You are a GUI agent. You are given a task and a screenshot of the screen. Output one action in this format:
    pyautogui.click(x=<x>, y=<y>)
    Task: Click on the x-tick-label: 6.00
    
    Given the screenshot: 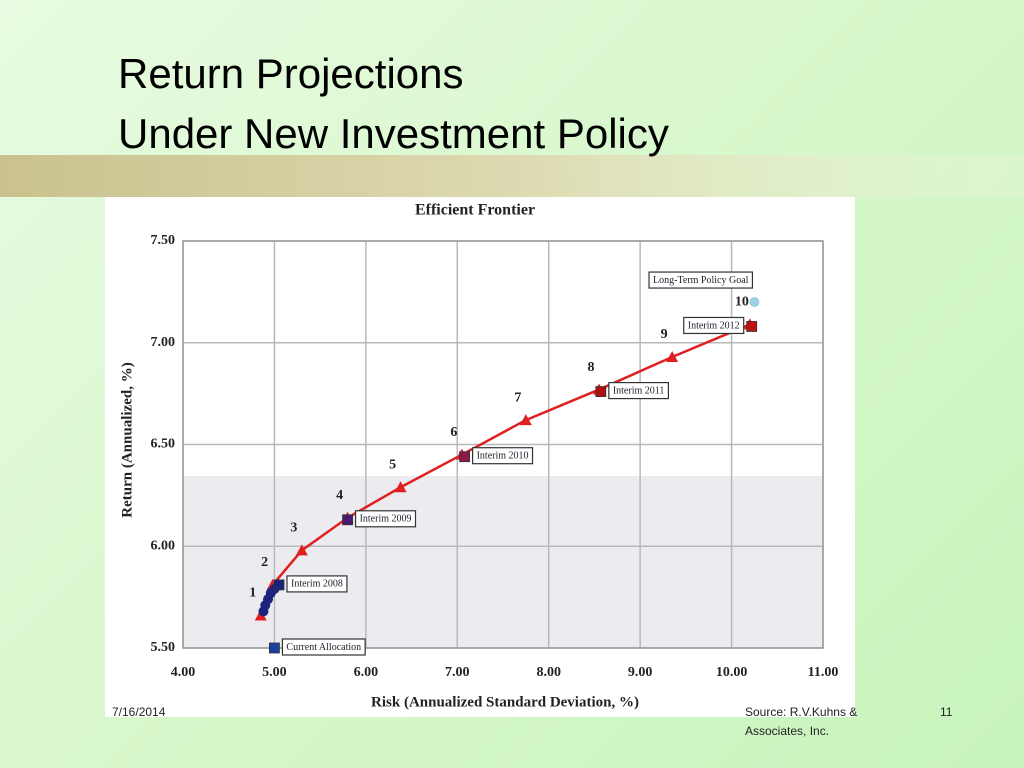 What is the action you would take?
    pyautogui.click(x=366, y=672)
    